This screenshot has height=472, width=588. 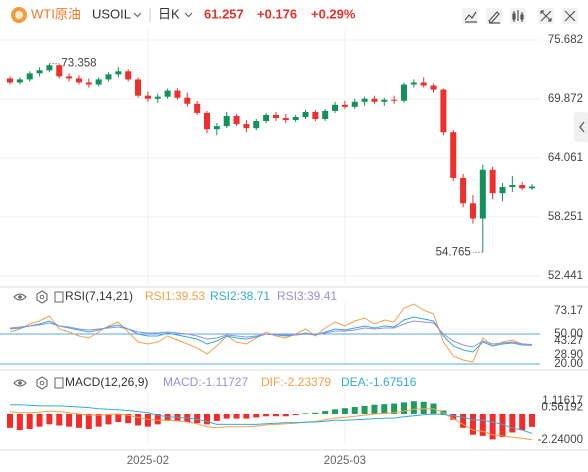 I want to click on macd-line, so click(x=271, y=419).